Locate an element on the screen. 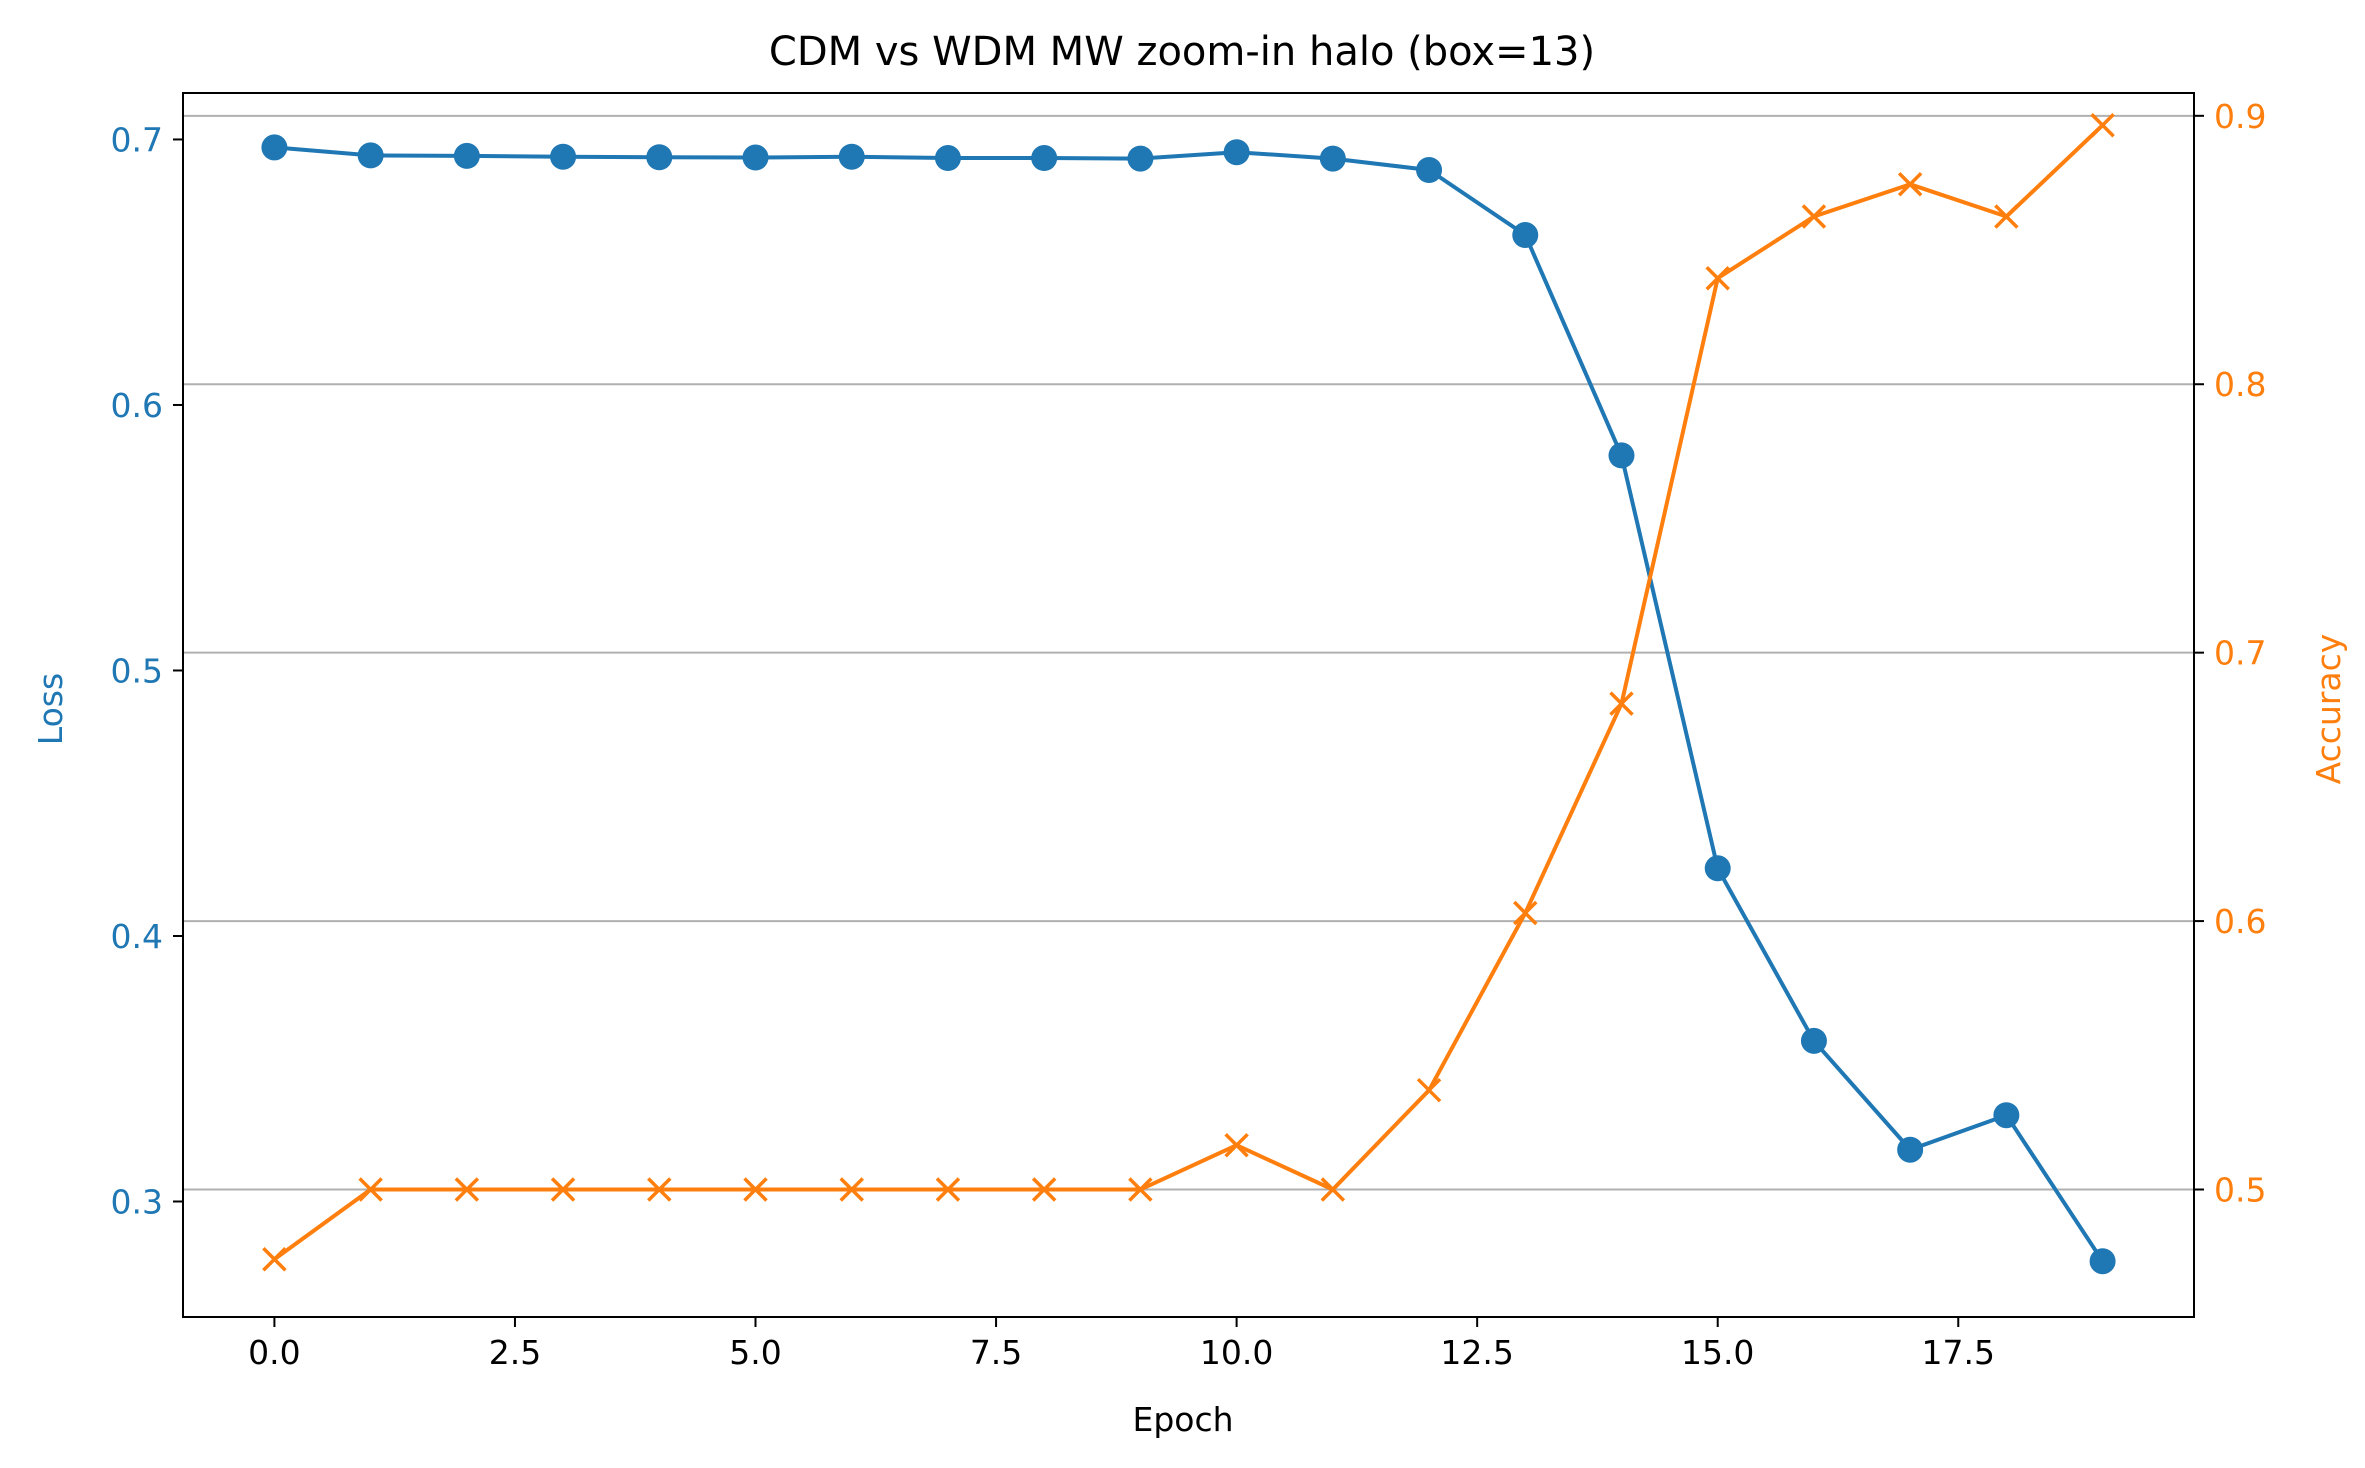 The width and height of the screenshot is (2365, 1468). right-y-axis: 0.5 0.6 0.7 0.8 0.9 is located at coordinates (2230, 653).